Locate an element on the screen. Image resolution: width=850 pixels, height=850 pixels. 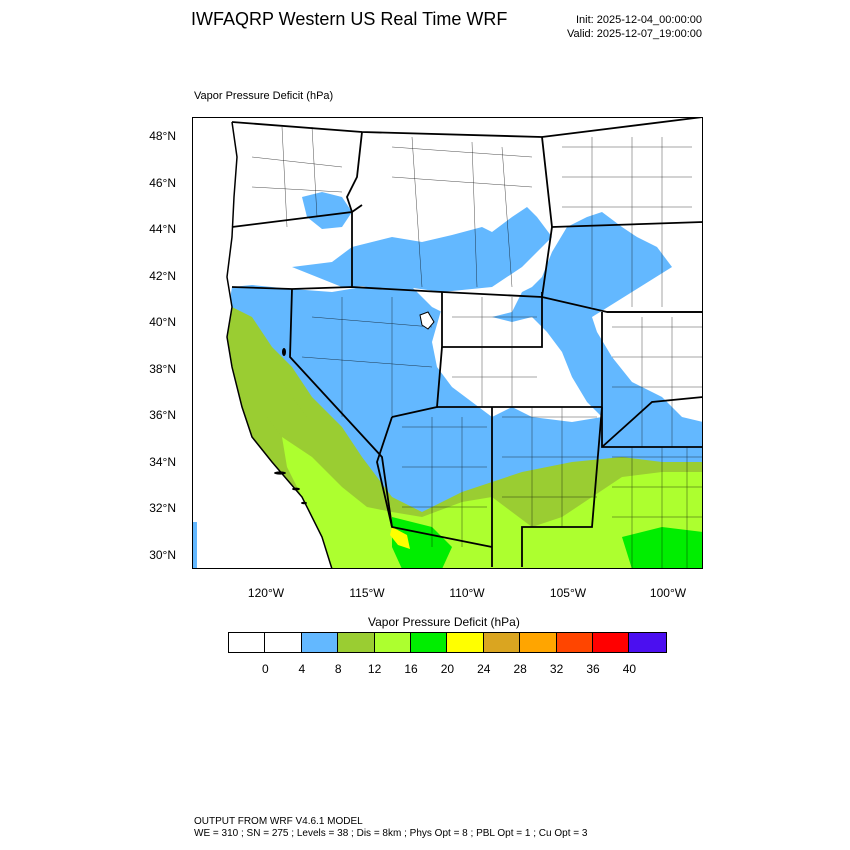
colorbar-title: Vapor Pressure Deficit (hPa) is located at coordinates (444, 622).